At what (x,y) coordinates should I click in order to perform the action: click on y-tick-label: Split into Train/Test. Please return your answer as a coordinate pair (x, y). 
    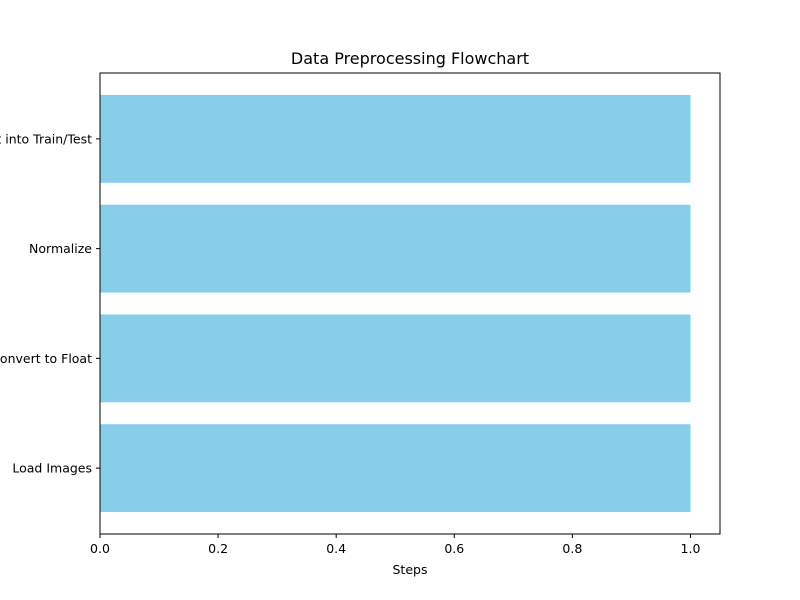
    Looking at the image, I should click on (46, 138).